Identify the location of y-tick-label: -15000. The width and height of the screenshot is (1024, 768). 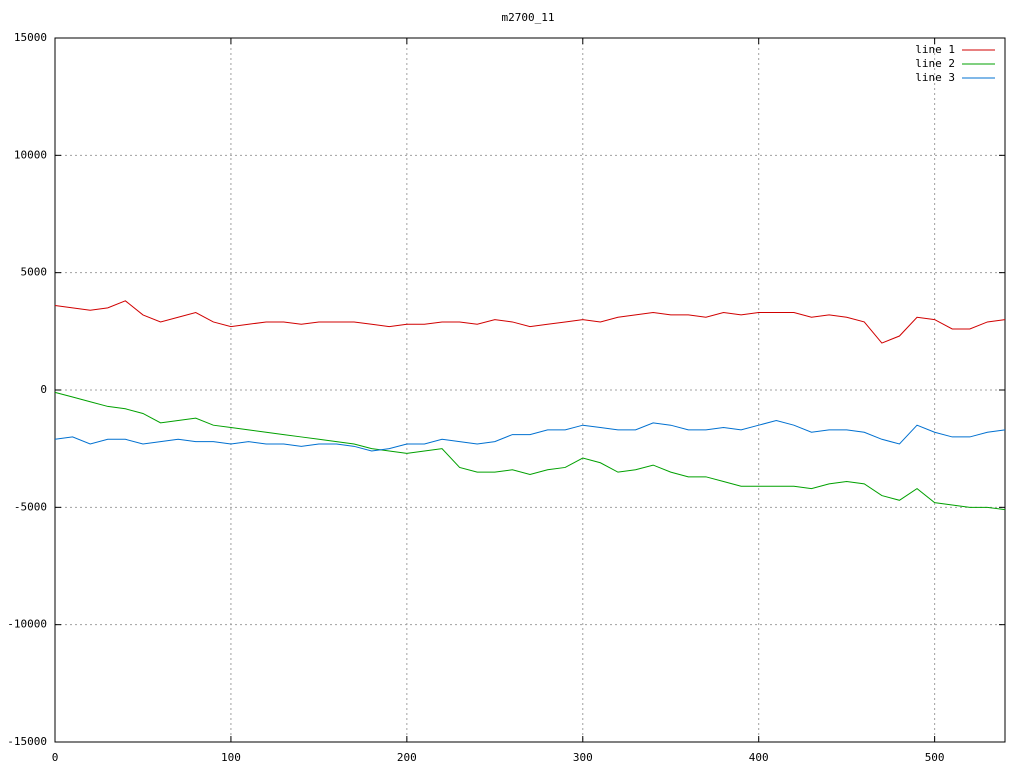
(27, 741).